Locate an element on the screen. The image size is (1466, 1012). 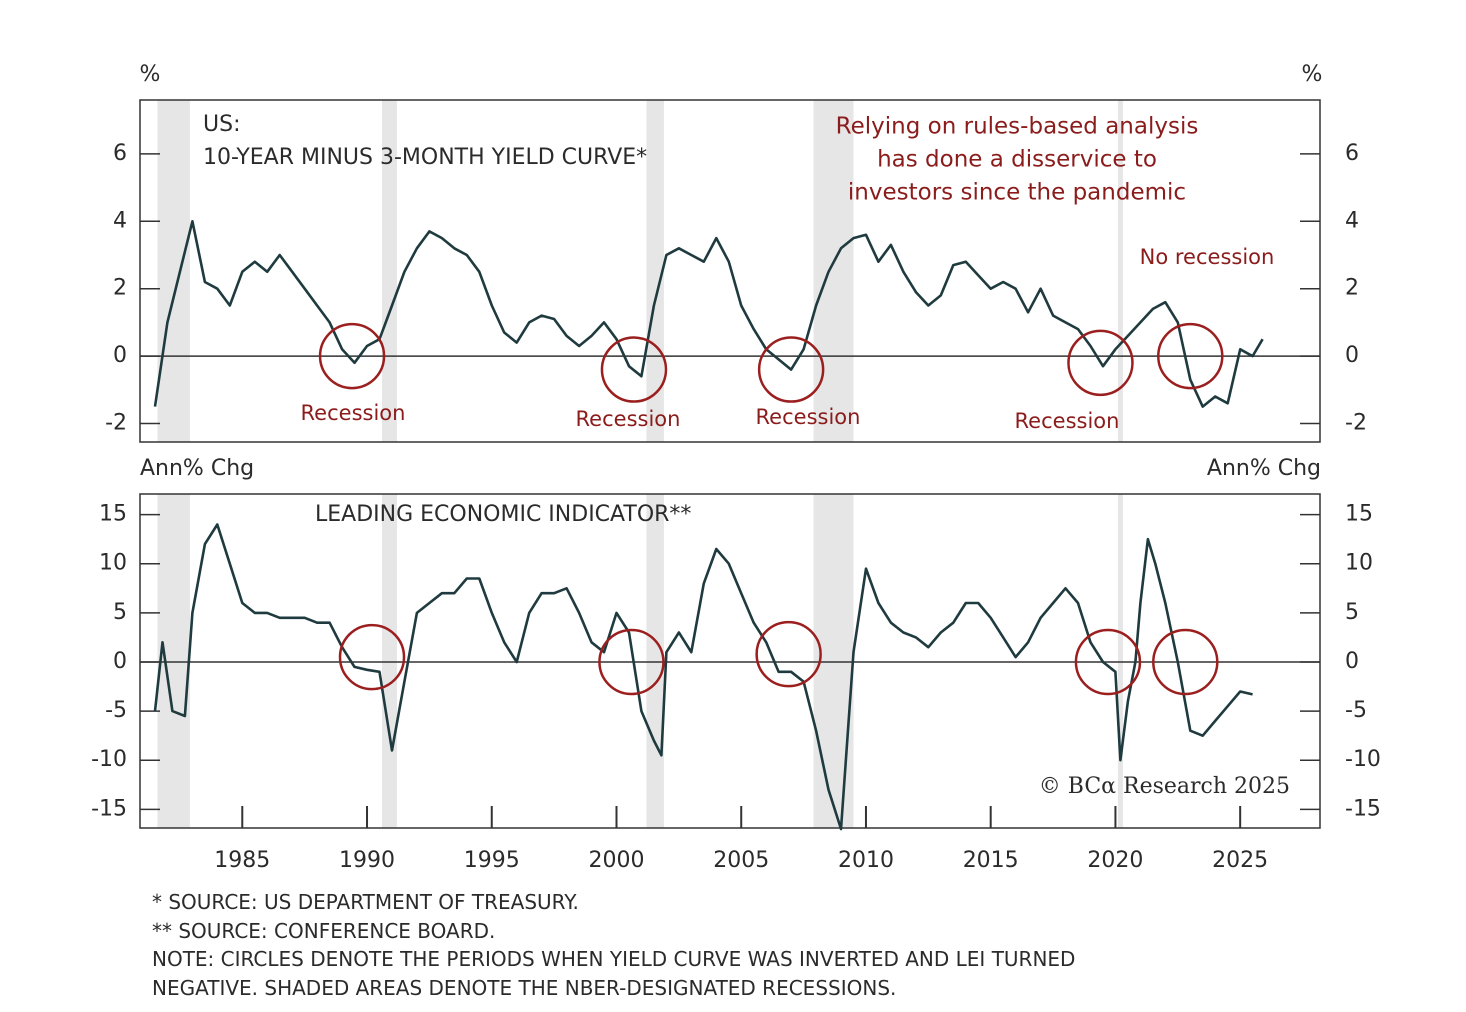
series-line is located at coordinates (708, 314).